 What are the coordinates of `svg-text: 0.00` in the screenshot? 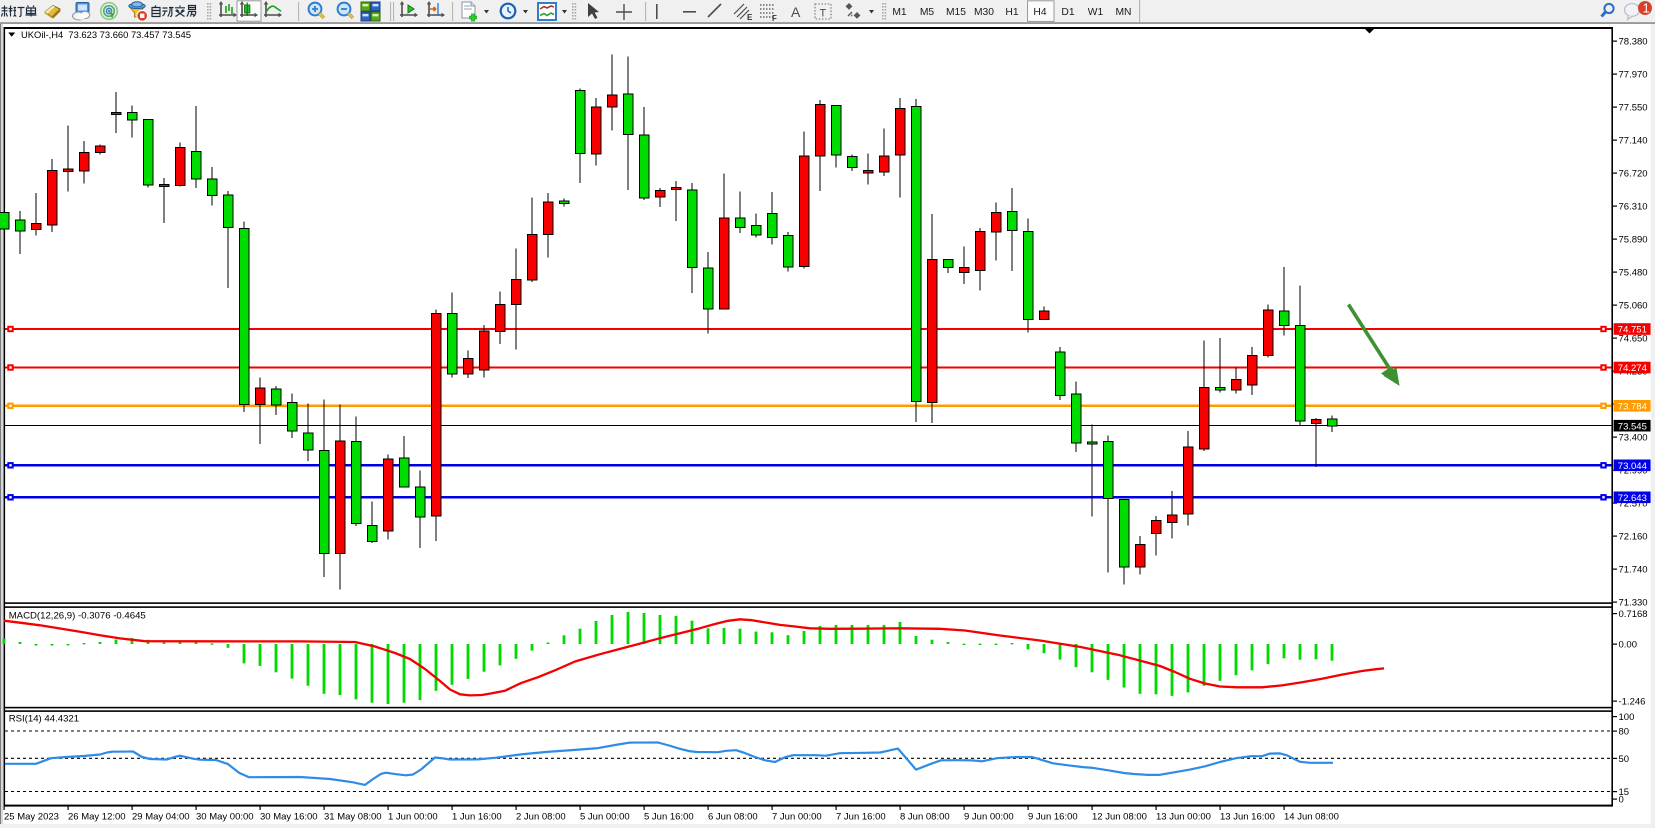 It's located at (1628, 645).